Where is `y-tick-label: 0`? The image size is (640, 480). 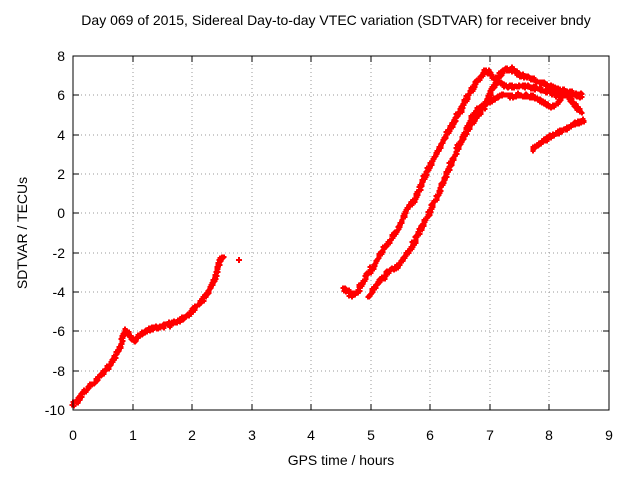
y-tick-label: 0 is located at coordinates (61, 213).